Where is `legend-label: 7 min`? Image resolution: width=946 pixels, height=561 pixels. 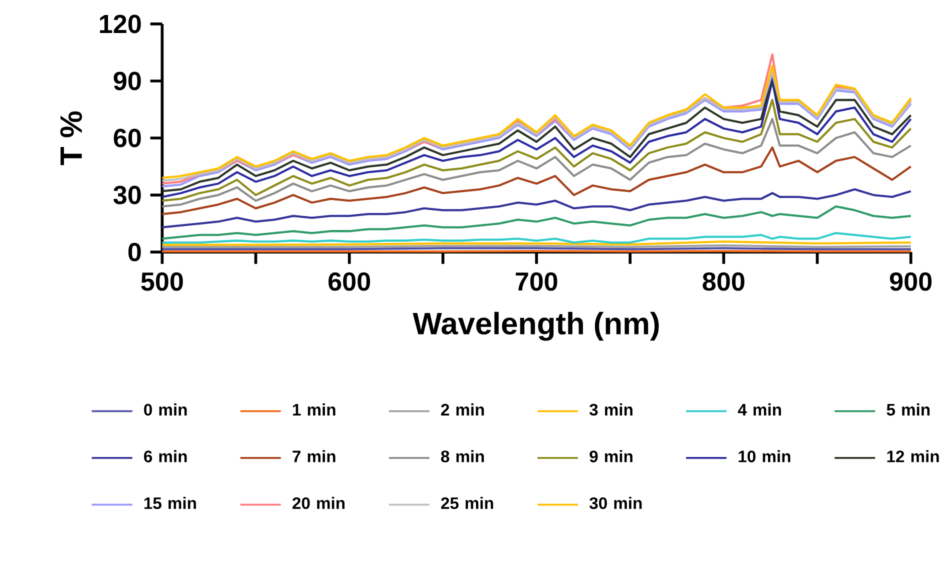
legend-label: 7 min is located at coordinates (314, 456).